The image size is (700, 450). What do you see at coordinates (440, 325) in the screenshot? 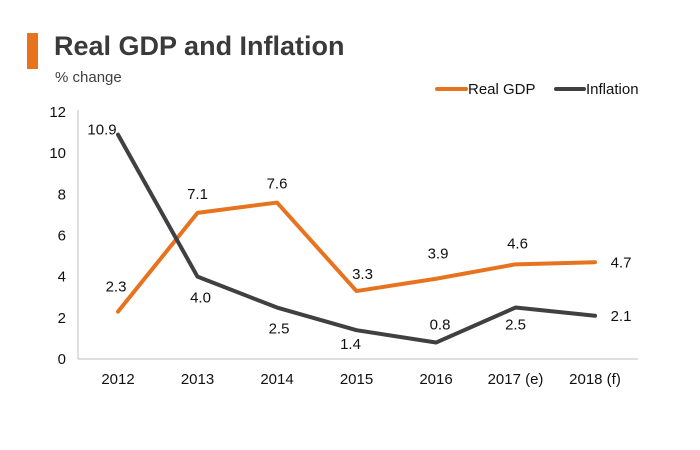
I see `inflation-data-label: 0.8` at bounding box center [440, 325].